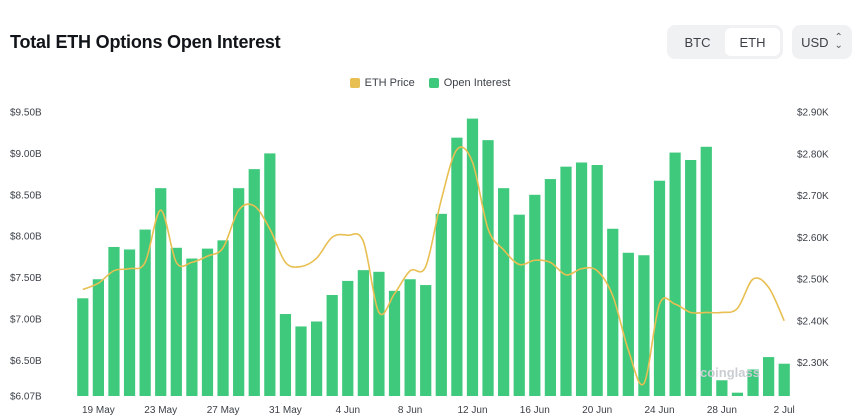 The height and width of the screenshot is (417, 860). Describe the element at coordinates (697, 42) in the screenshot. I see `btc-tab: BTC` at that location.